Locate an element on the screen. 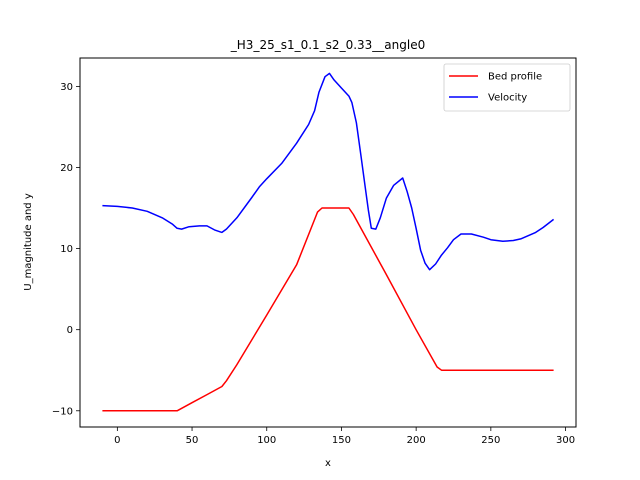 The width and height of the screenshot is (640, 480). x-tick-label: 50 is located at coordinates (192, 440).